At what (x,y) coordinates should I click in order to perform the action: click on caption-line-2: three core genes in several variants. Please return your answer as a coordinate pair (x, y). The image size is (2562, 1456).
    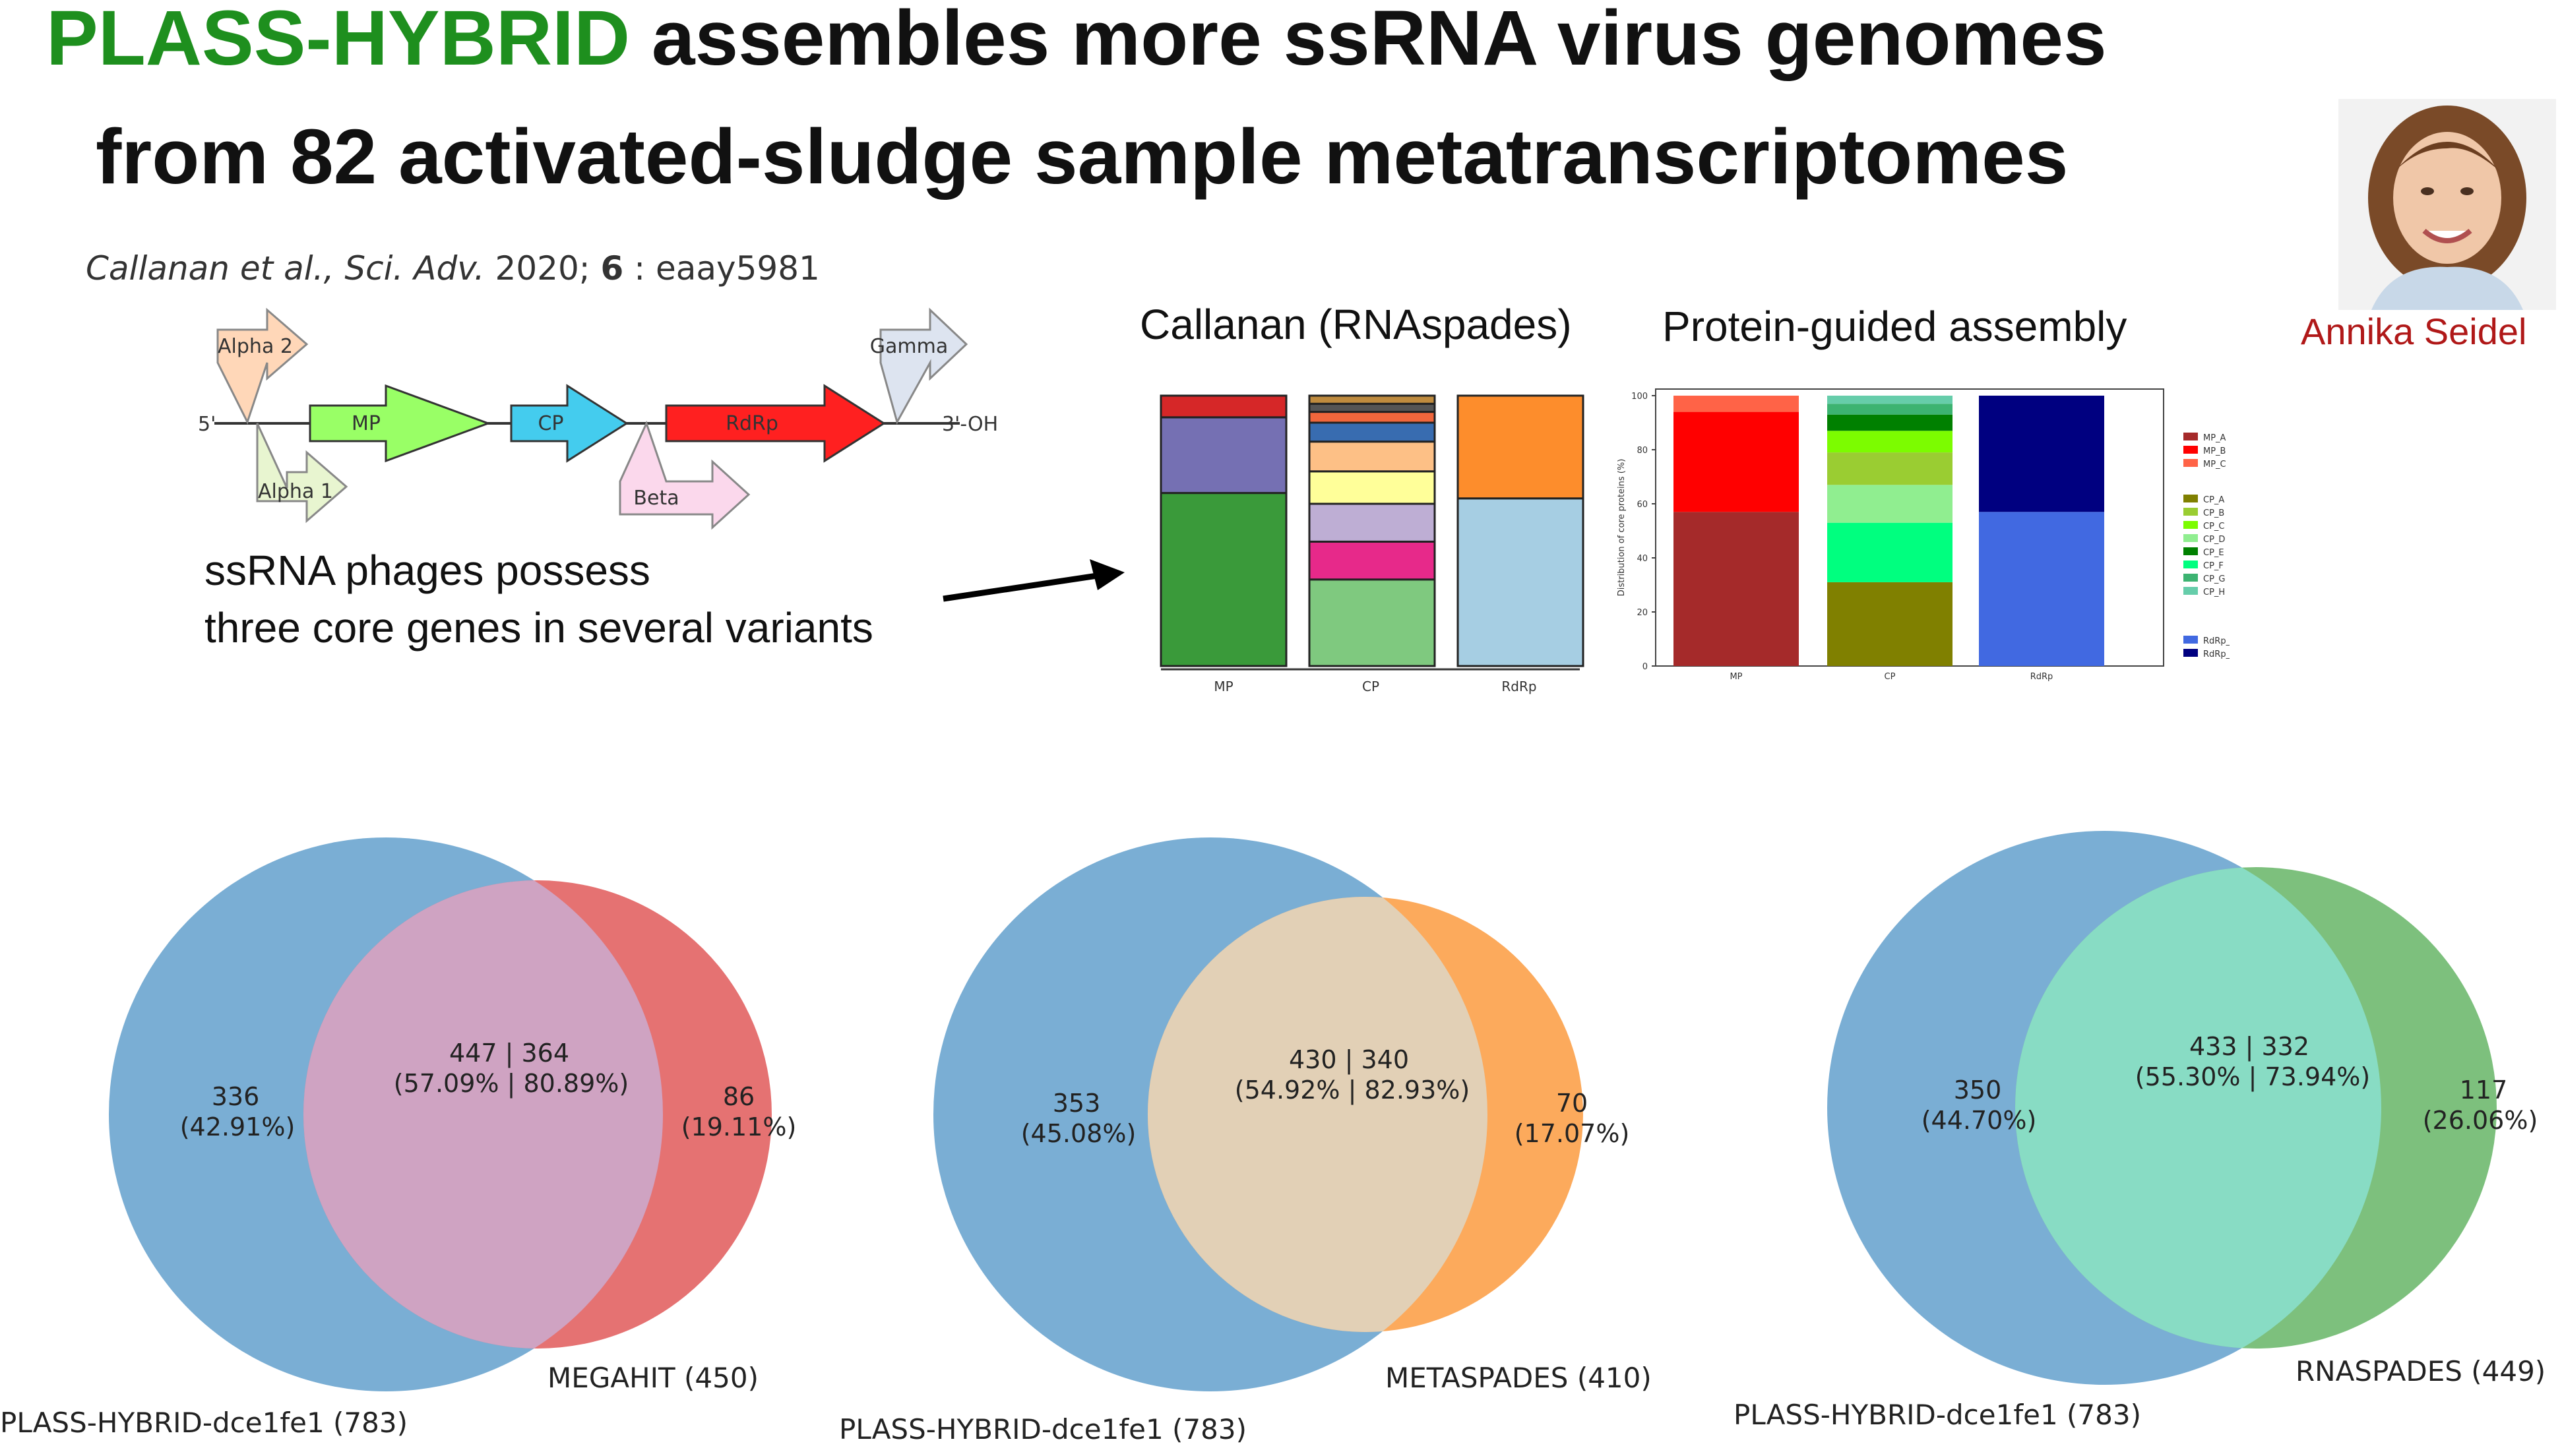
    Looking at the image, I should click on (538, 628).